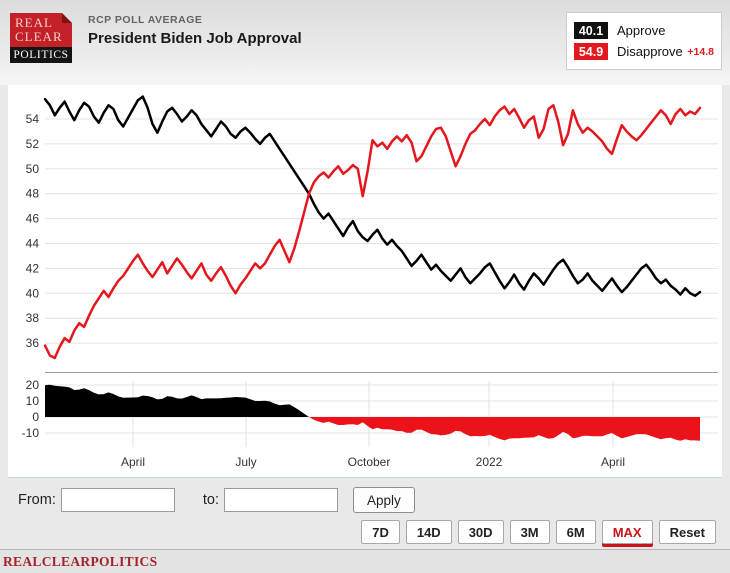  I want to click on time-range-presets: 7D 14D 30D 3M 6M MAX Reset, so click(538, 532).